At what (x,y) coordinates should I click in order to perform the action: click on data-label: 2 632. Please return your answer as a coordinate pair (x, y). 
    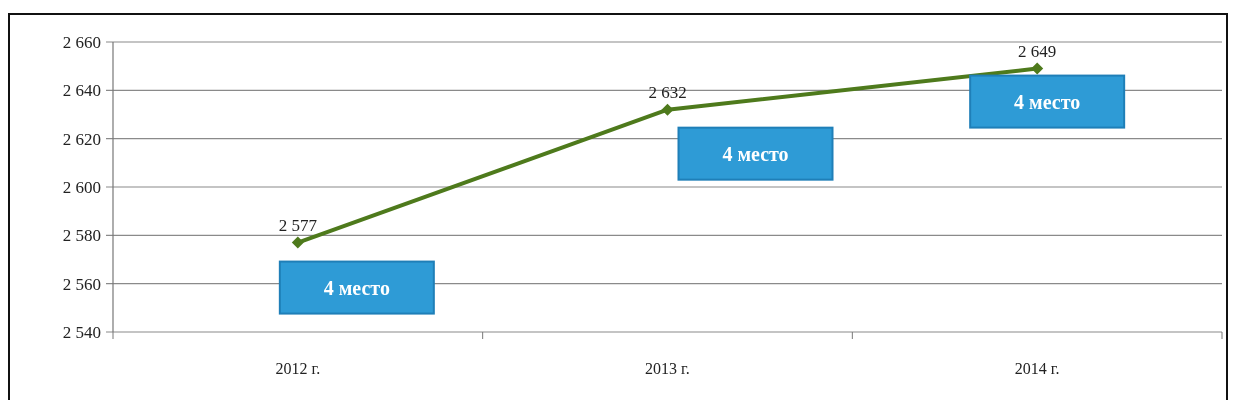
    Looking at the image, I should click on (667, 92).